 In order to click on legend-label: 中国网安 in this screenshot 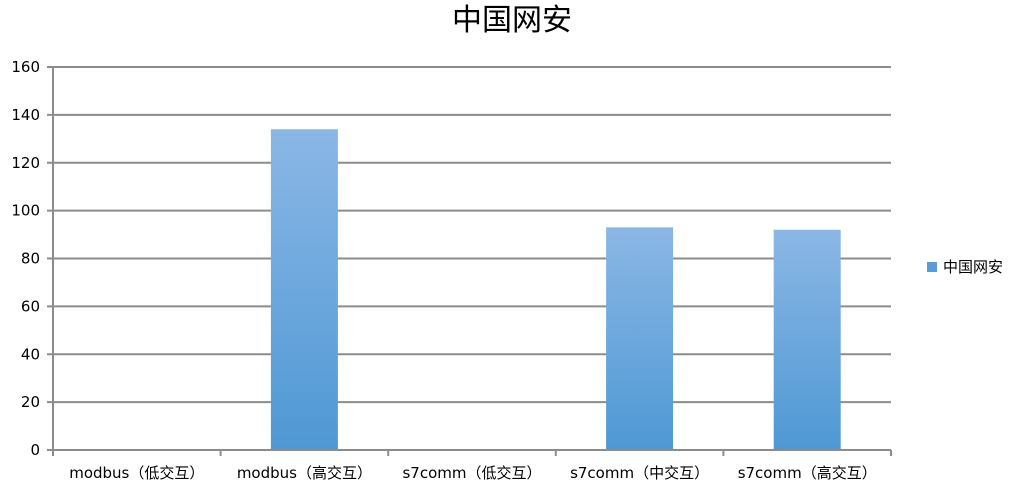, I will do `click(973, 267)`.